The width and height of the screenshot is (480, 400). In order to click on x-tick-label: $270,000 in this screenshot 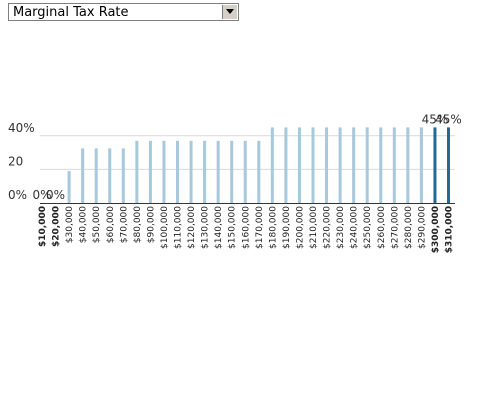, I will do `click(395, 227)`.